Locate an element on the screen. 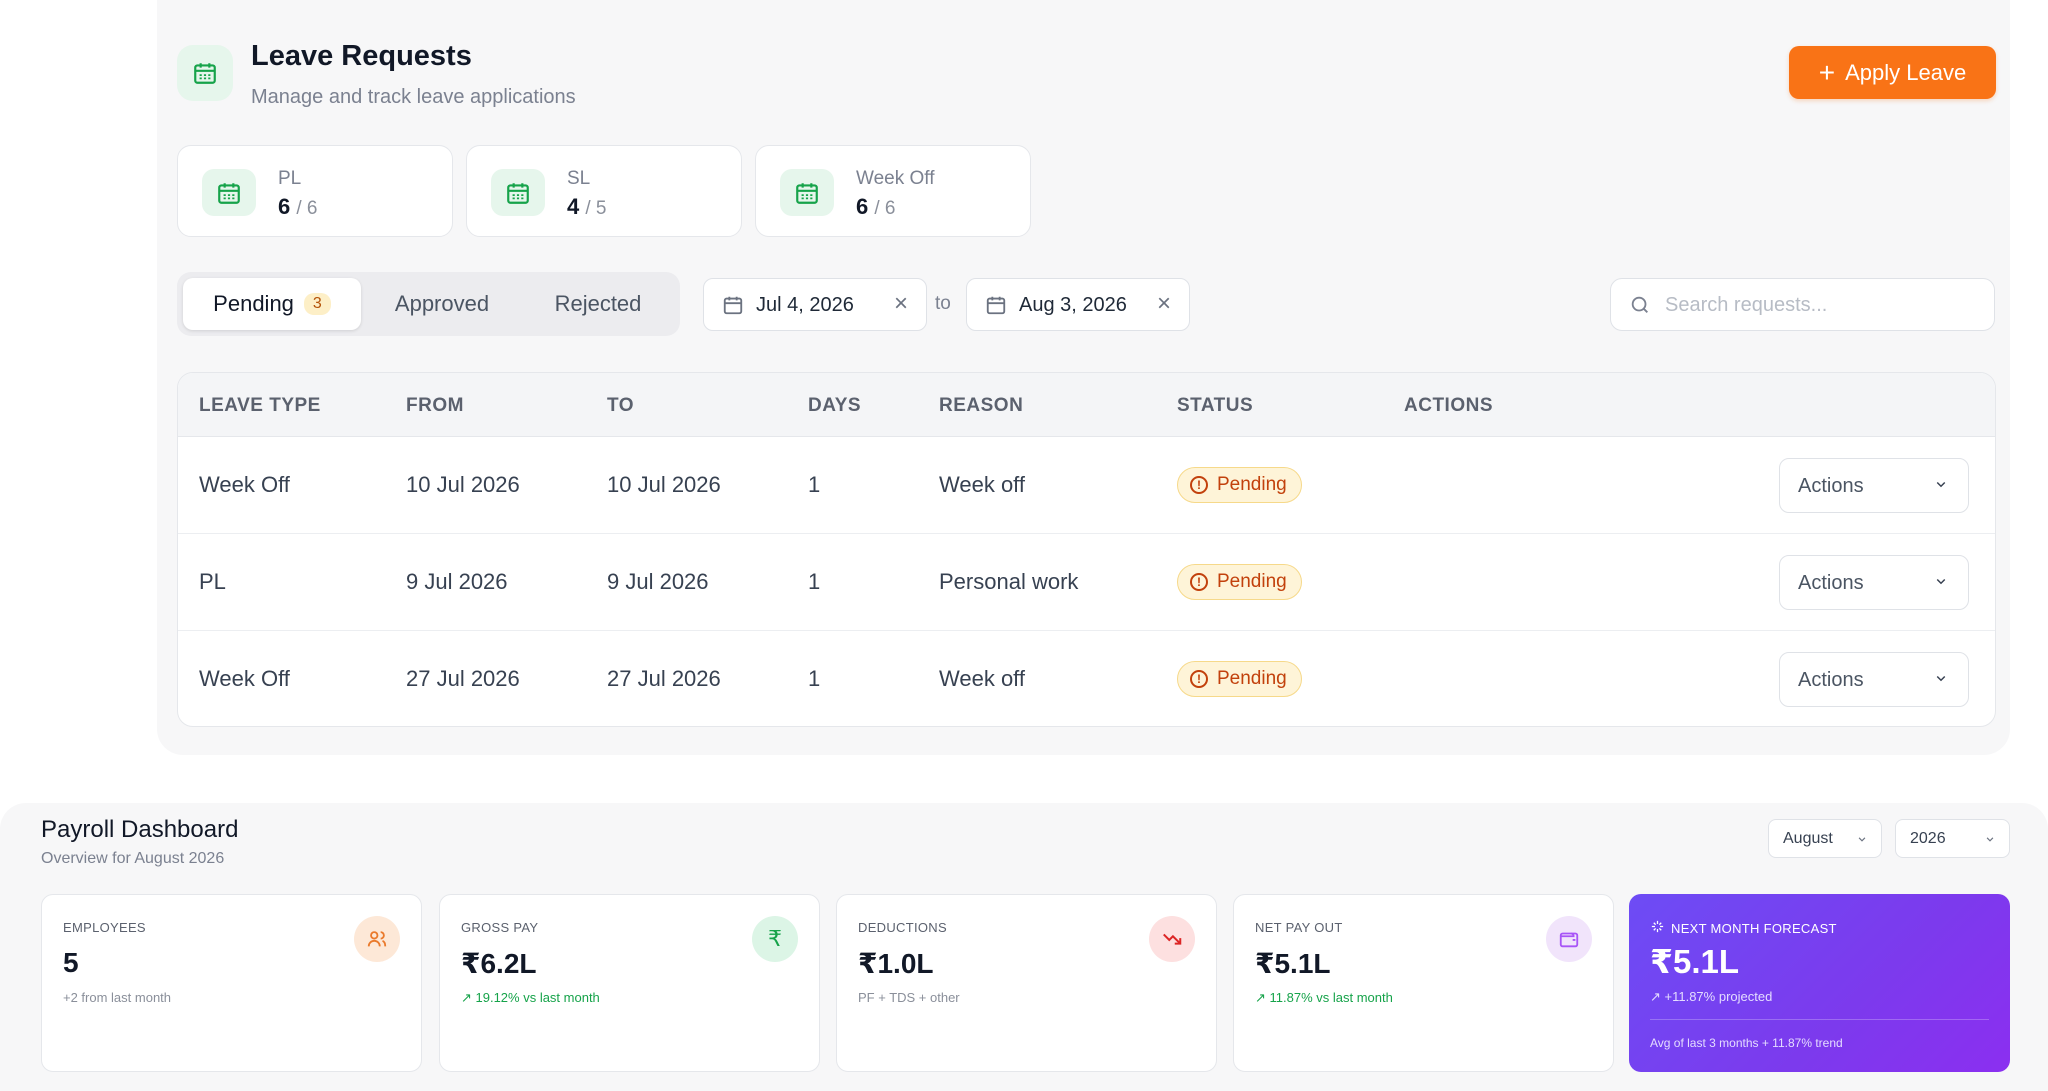 The image size is (2048, 1091). column-header: FROM is located at coordinates (435, 405).